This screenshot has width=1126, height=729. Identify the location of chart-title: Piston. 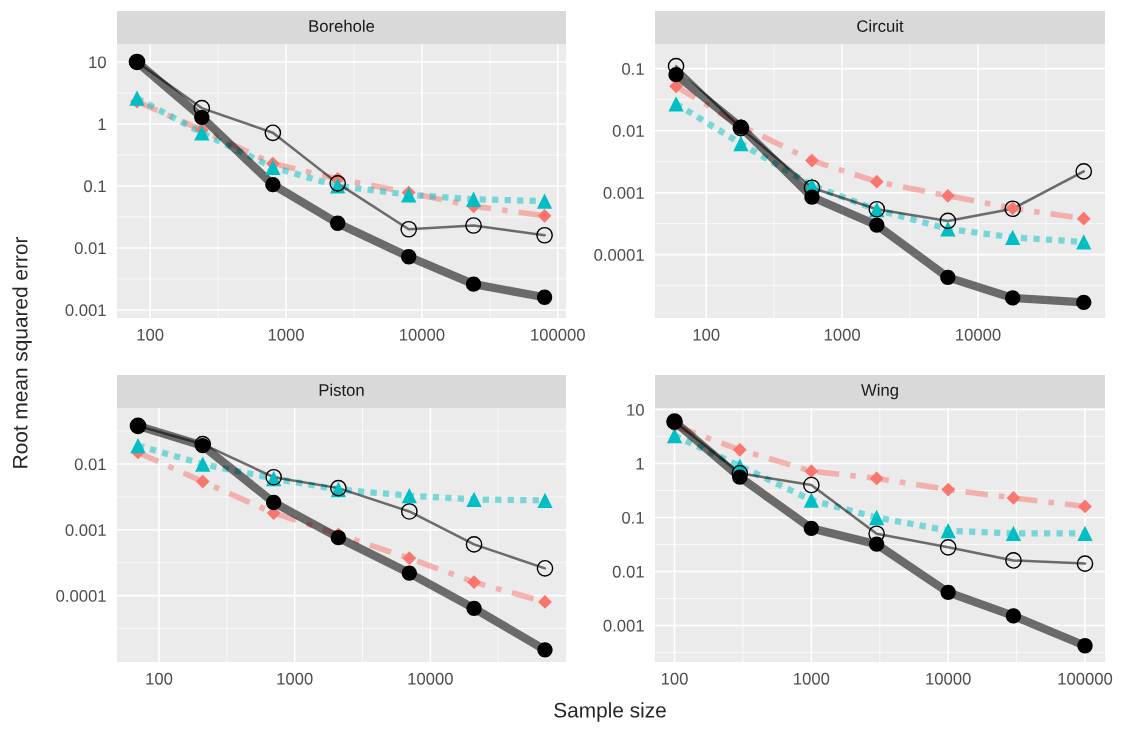
(341, 389).